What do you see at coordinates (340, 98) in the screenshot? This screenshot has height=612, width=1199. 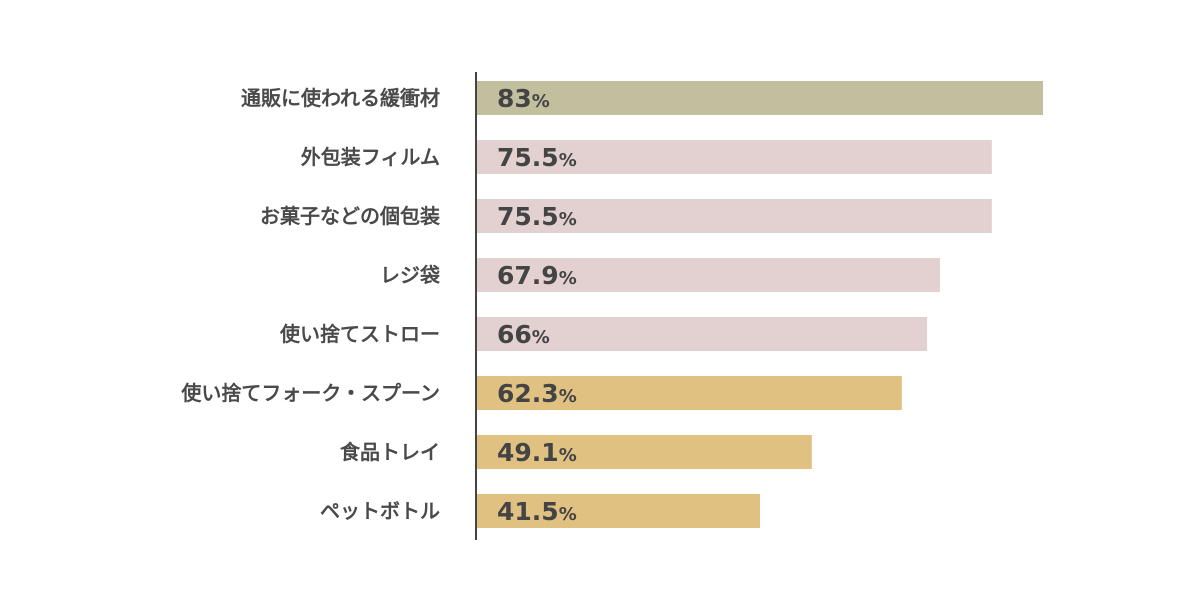 I see `category-label: 通販に使われる緩衝材` at bounding box center [340, 98].